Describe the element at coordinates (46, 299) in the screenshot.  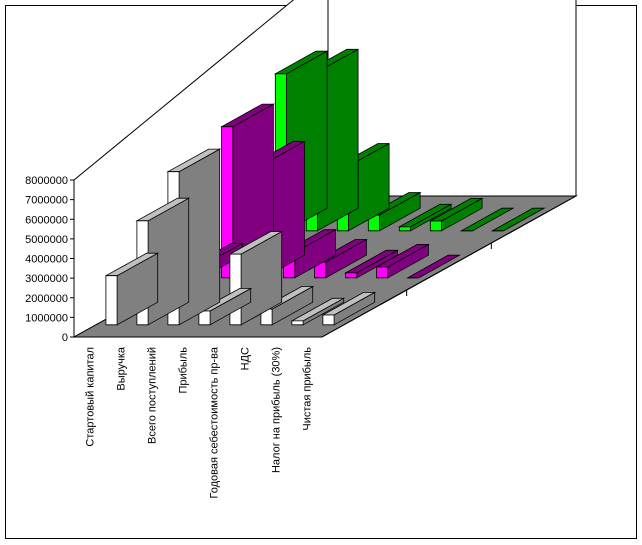
I see `y-tick-label: 2000000` at that location.